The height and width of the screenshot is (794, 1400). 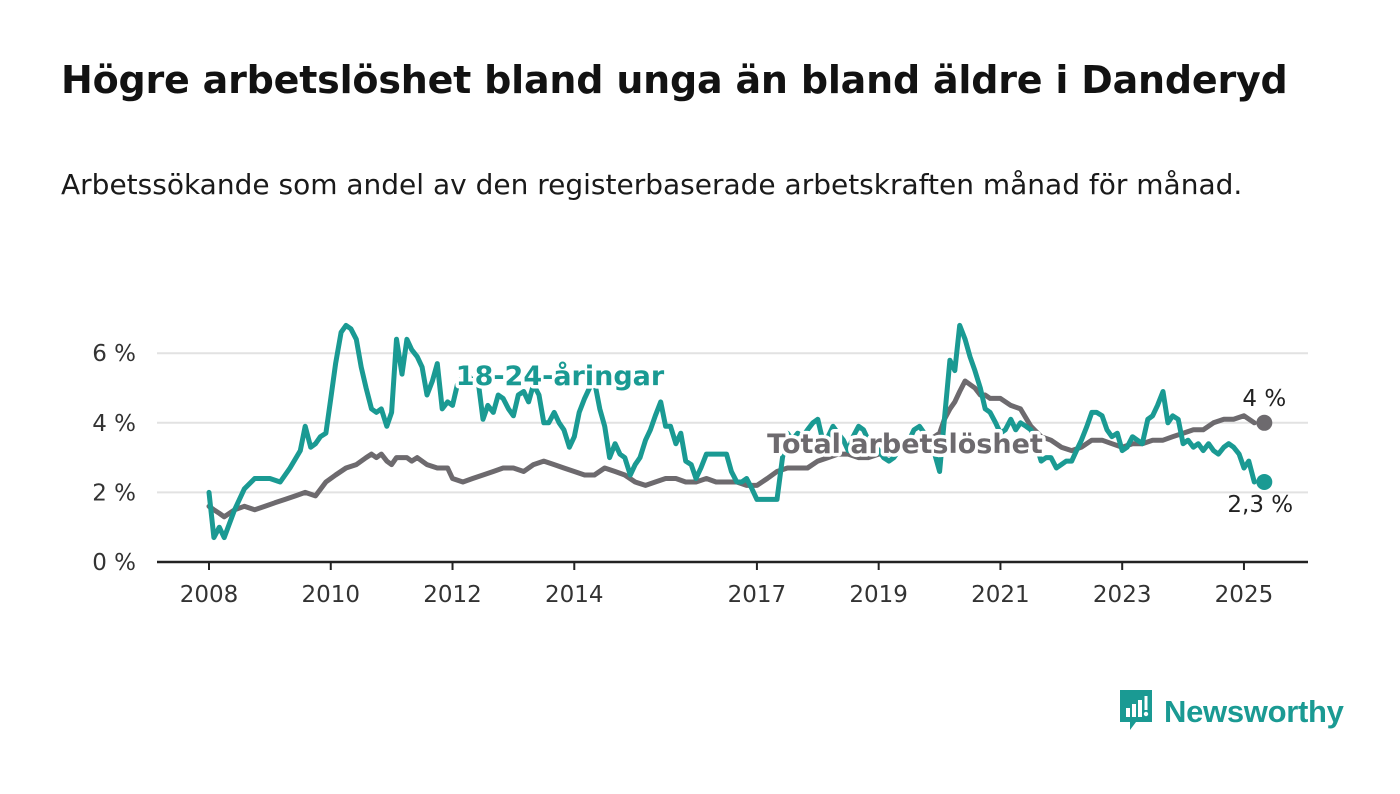 What do you see at coordinates (1000, 595) in the screenshot?
I see `x-tick-label: 2021` at bounding box center [1000, 595].